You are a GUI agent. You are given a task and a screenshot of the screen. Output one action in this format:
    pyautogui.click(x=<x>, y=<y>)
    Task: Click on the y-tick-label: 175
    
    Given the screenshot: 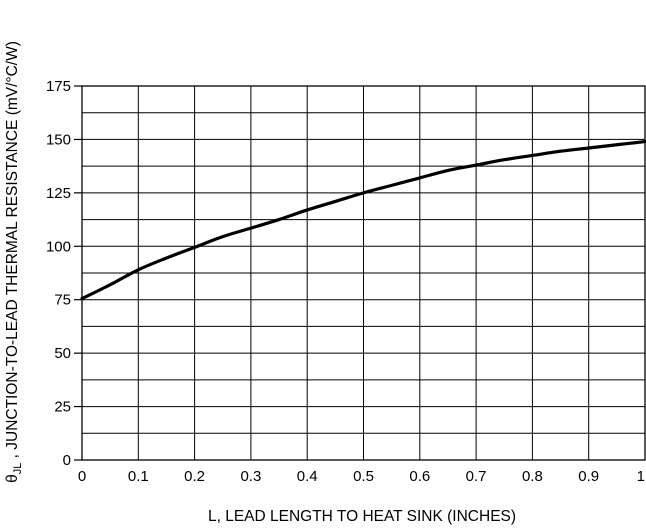 What is the action you would take?
    pyautogui.click(x=58, y=86)
    